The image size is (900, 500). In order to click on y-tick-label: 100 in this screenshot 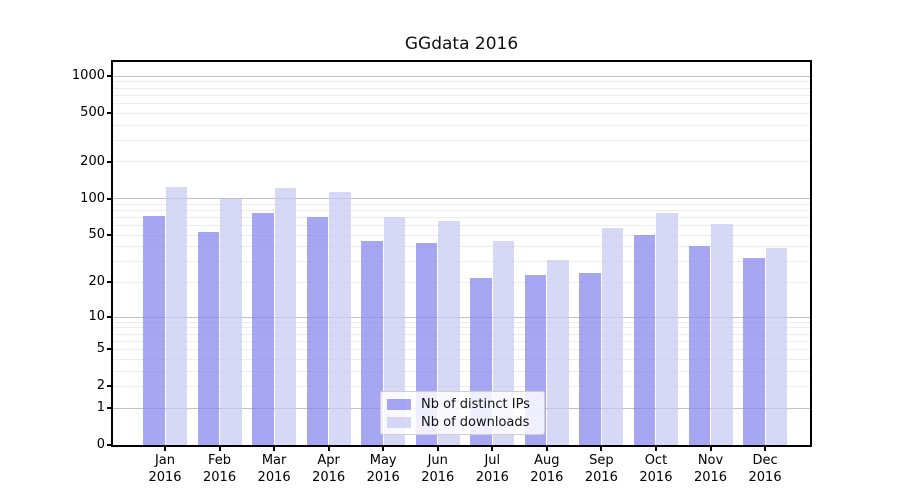, I will do `click(92, 198)`.